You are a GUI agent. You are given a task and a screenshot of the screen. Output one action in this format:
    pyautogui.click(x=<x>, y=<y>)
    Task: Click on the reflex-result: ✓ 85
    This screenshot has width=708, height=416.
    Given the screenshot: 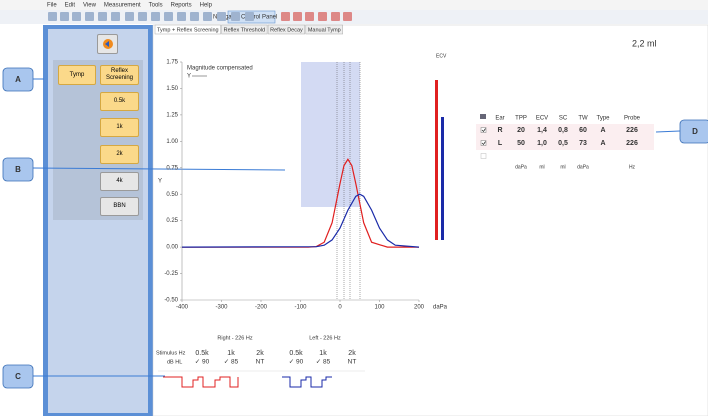 What is the action you would take?
    pyautogui.click(x=231, y=362)
    